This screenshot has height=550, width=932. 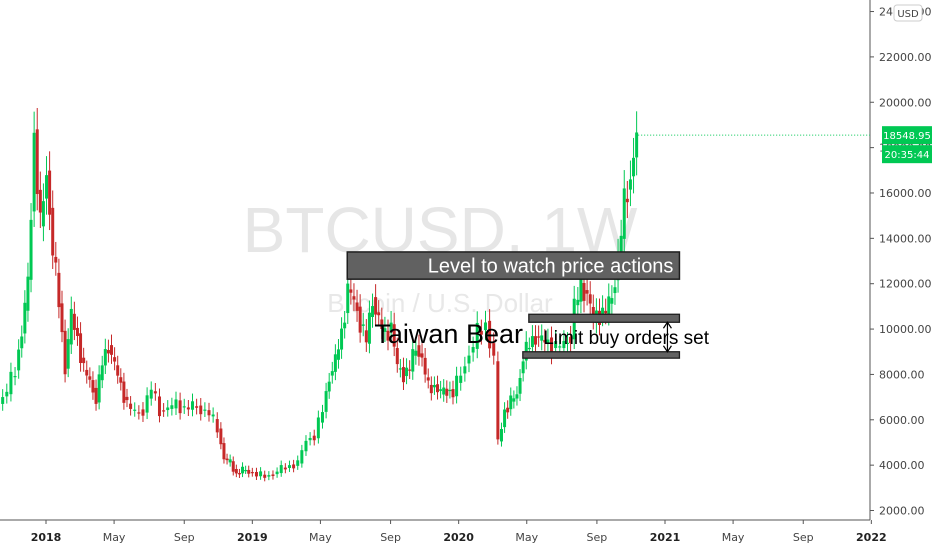 What do you see at coordinates (907, 155) in the screenshot?
I see `countdown-label: 20:35:44` at bounding box center [907, 155].